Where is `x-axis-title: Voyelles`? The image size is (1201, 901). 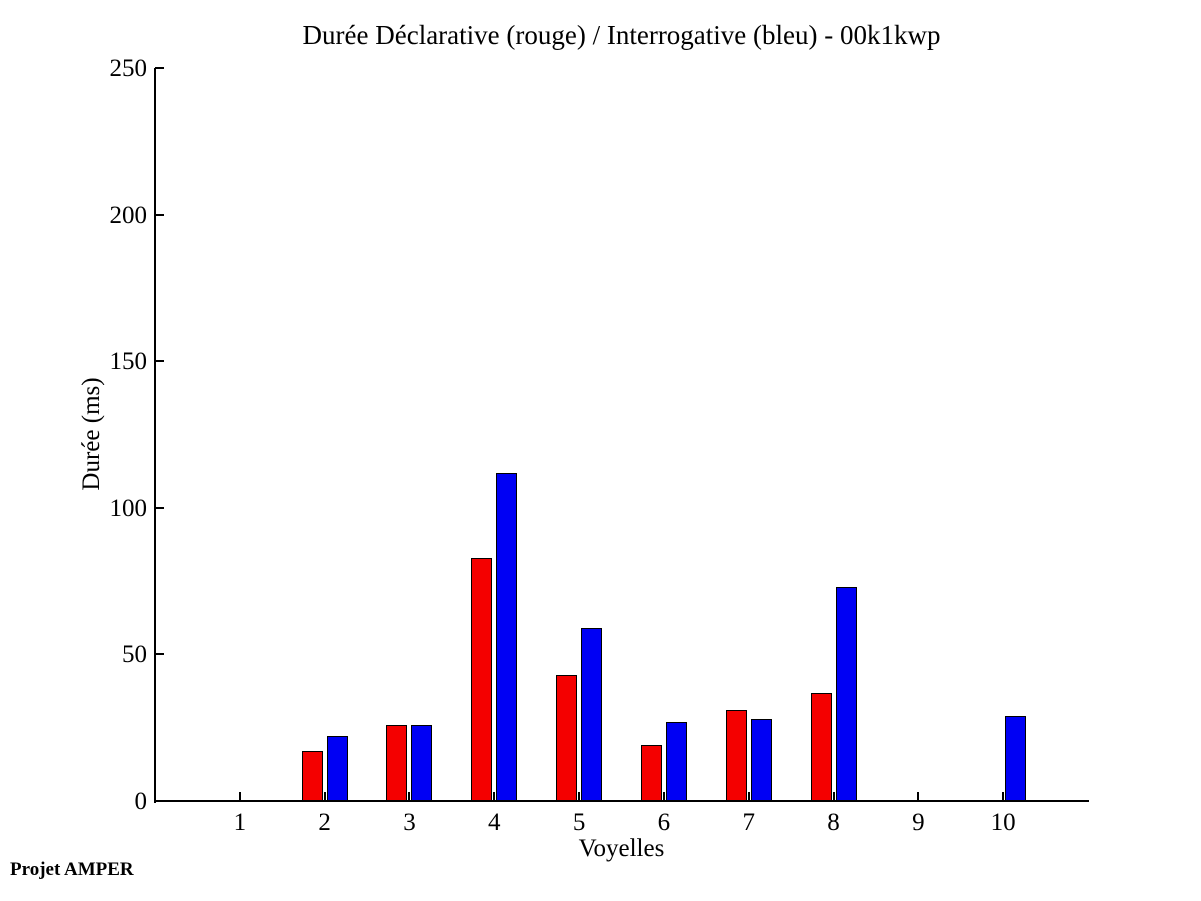 x-axis-title: Voyelles is located at coordinates (621, 848).